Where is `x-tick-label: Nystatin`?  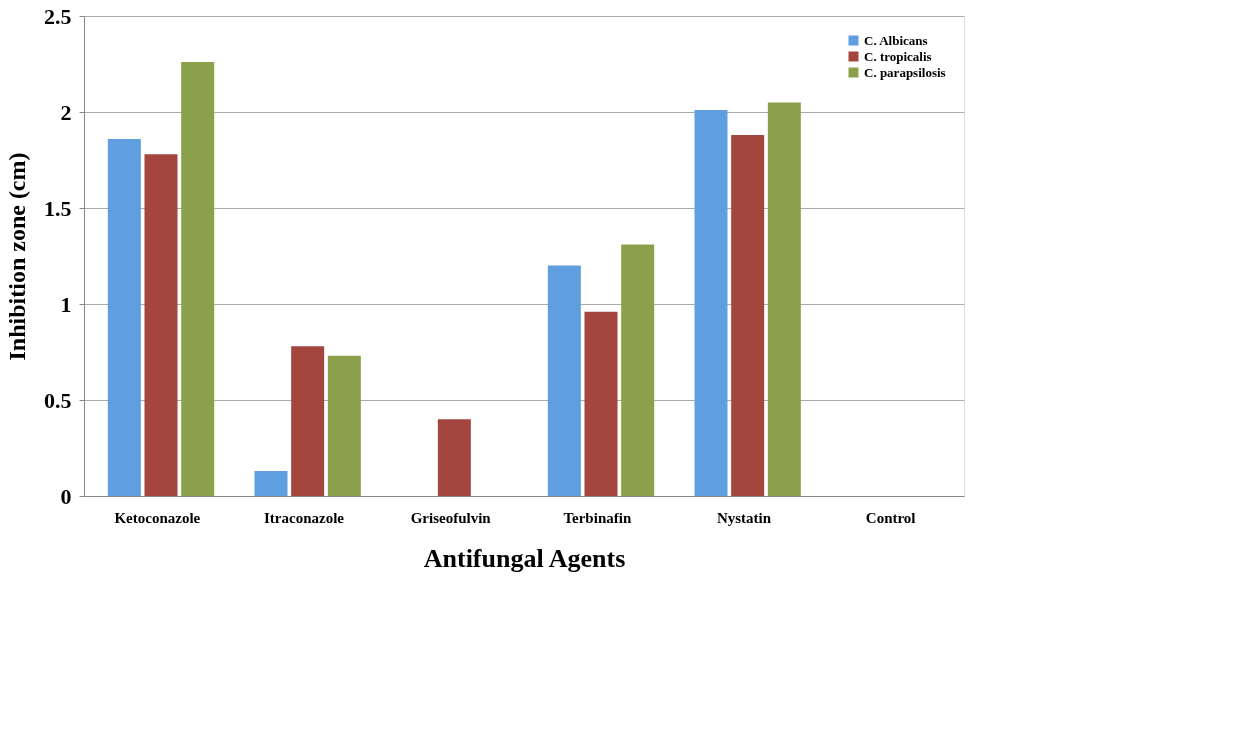 x-tick-label: Nystatin is located at coordinates (744, 517).